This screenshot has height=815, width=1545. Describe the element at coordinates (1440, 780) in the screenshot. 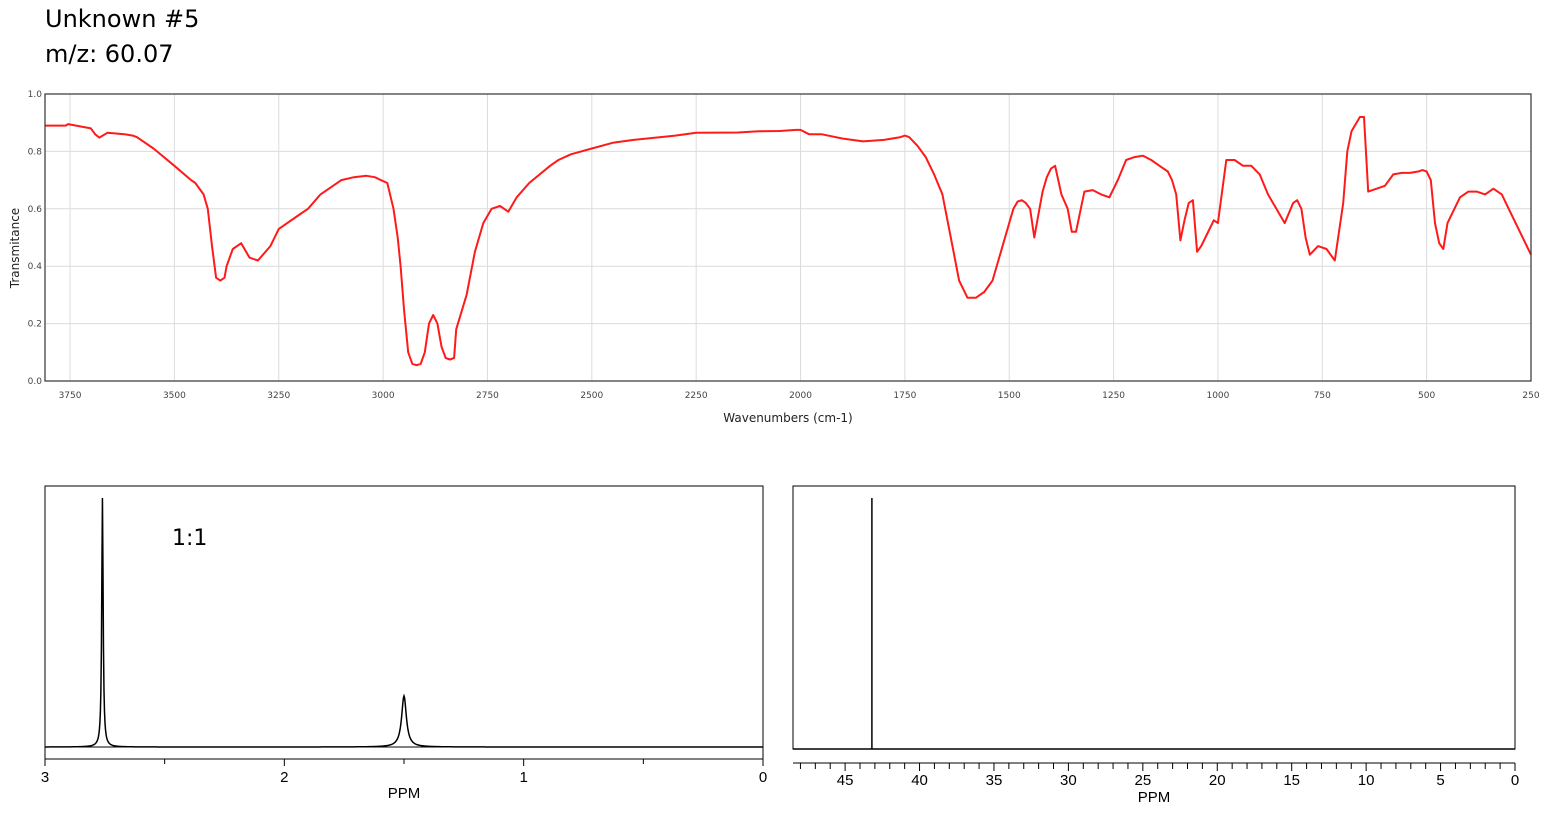

I see `c-nmr-tick-label: 5` at that location.